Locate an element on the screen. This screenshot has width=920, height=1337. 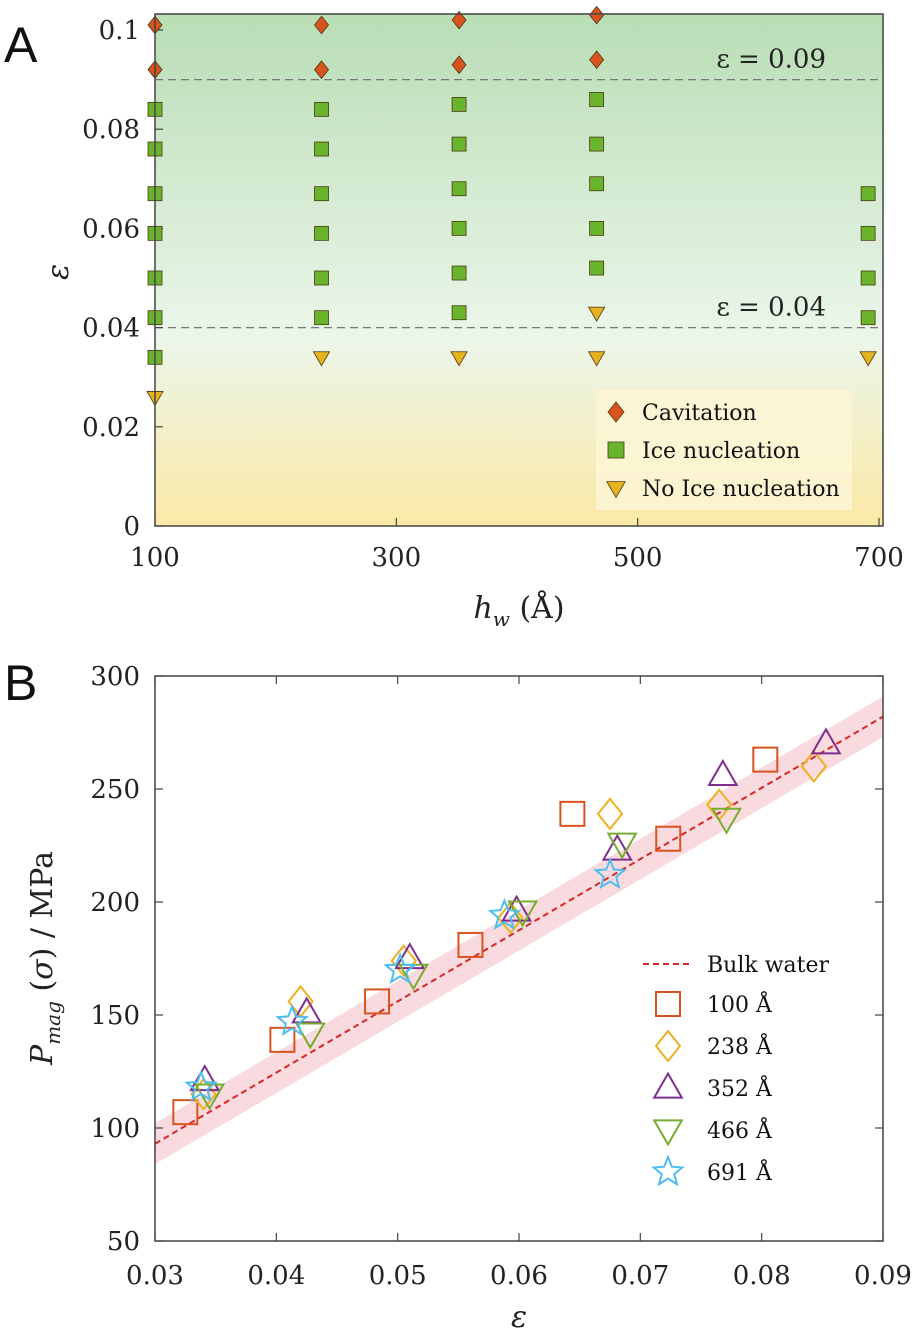
x-tick-label: 0.03 is located at coordinates (155, 1276).